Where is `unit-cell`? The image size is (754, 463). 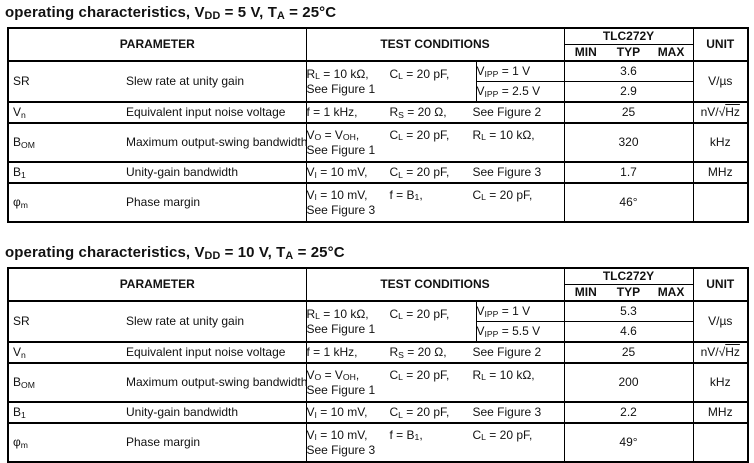 unit-cell is located at coordinates (720, 442).